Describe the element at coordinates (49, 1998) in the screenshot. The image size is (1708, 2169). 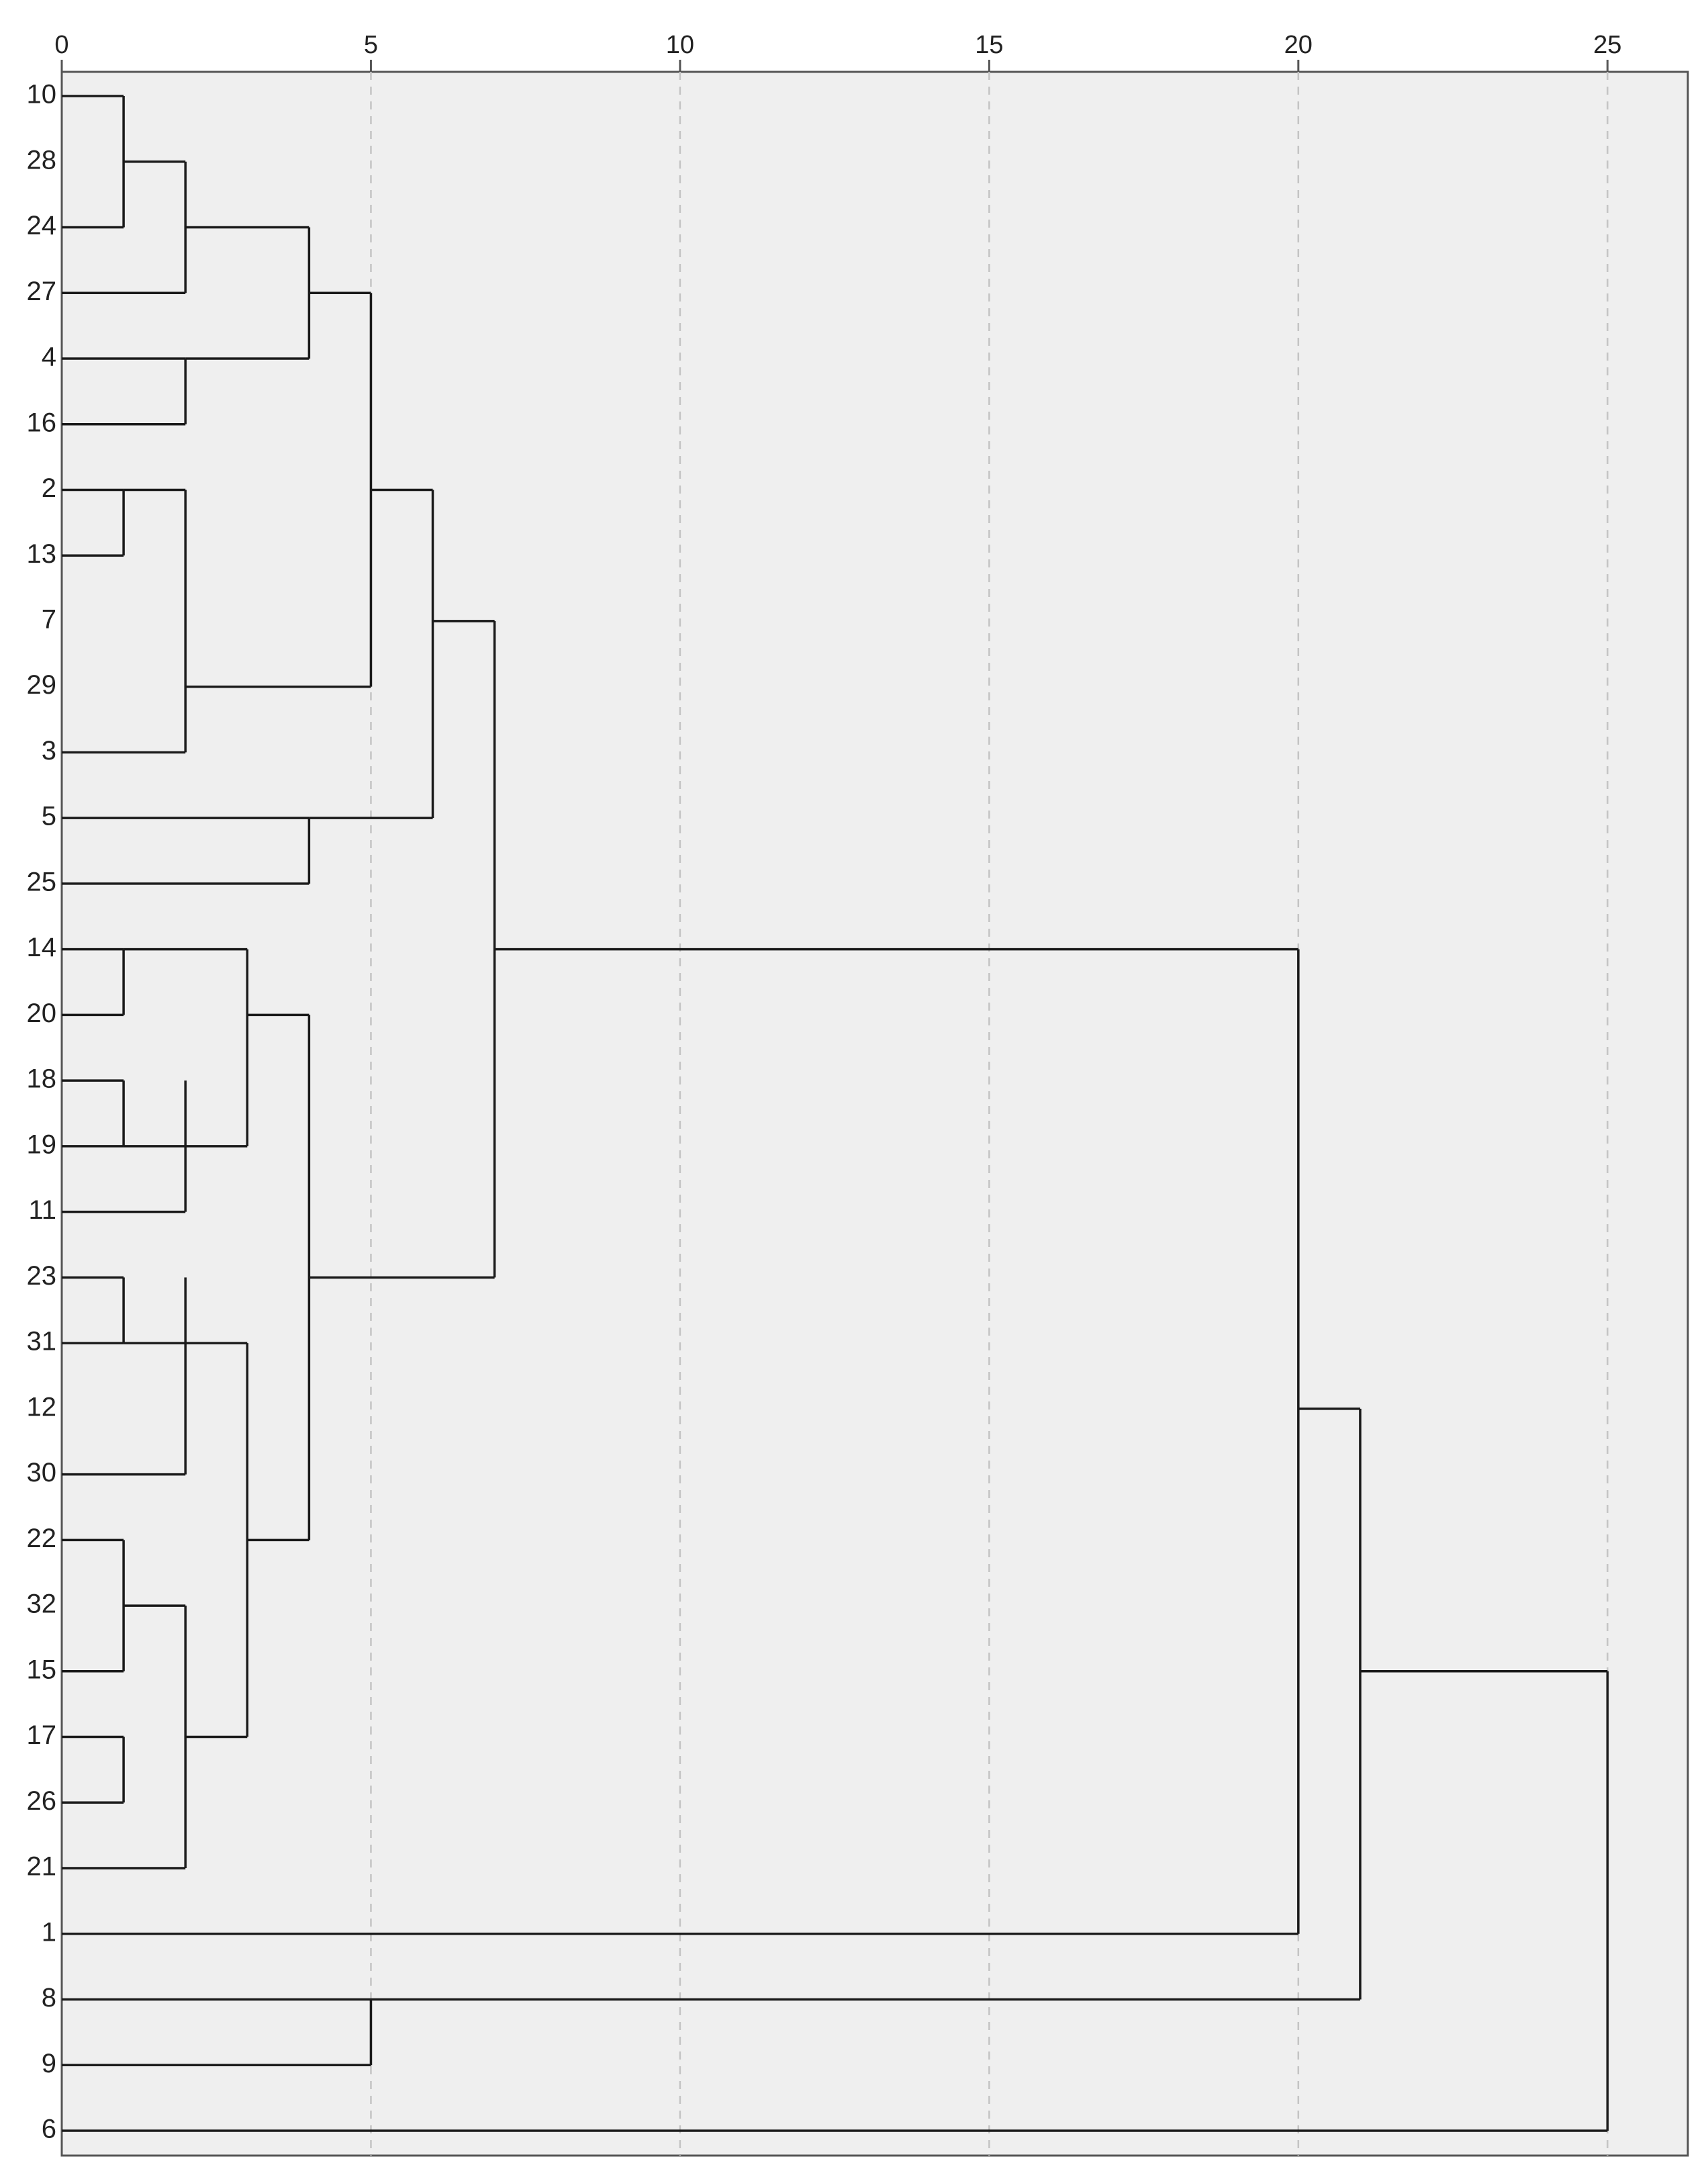
I see `leaf-label: 8` at that location.